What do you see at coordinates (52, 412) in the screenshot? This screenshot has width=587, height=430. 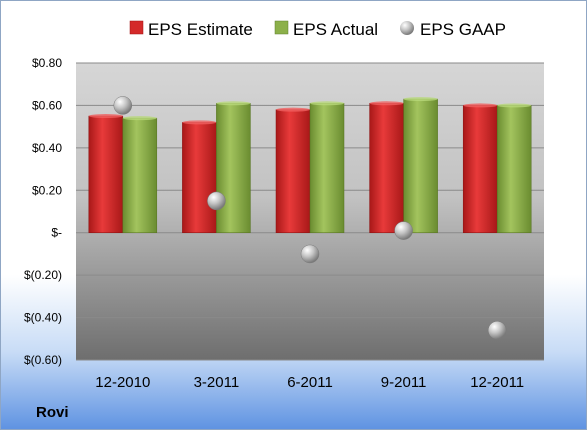 I see `company-label: Rovi` at bounding box center [52, 412].